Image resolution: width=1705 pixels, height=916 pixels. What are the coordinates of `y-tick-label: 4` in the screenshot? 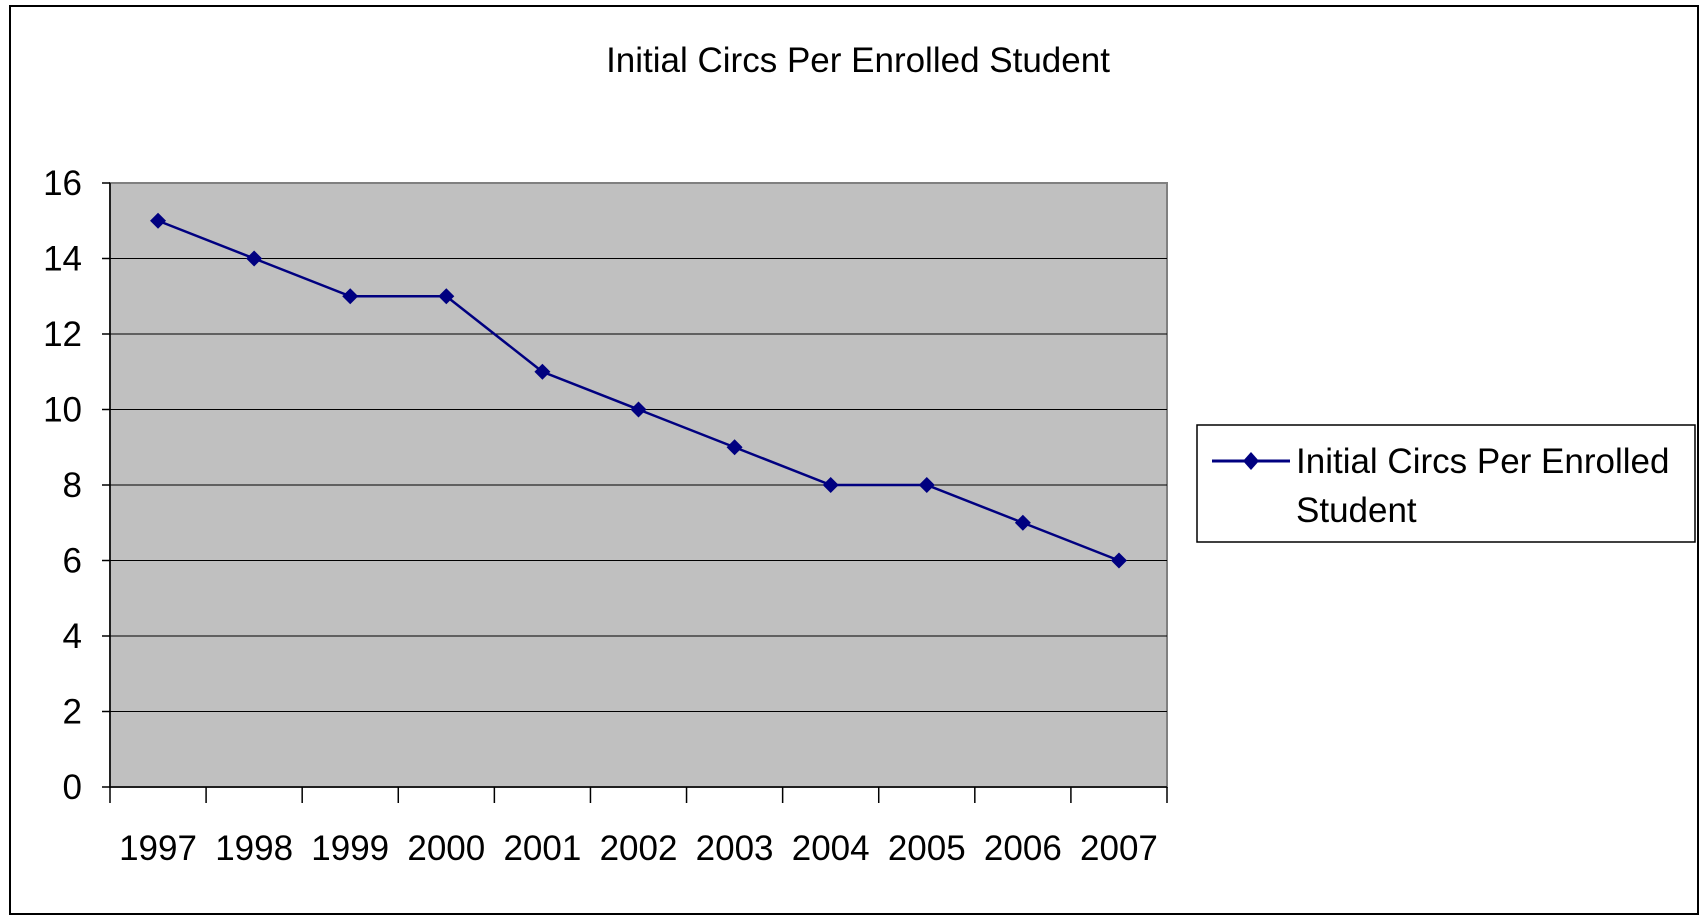 It's located at (72, 636).